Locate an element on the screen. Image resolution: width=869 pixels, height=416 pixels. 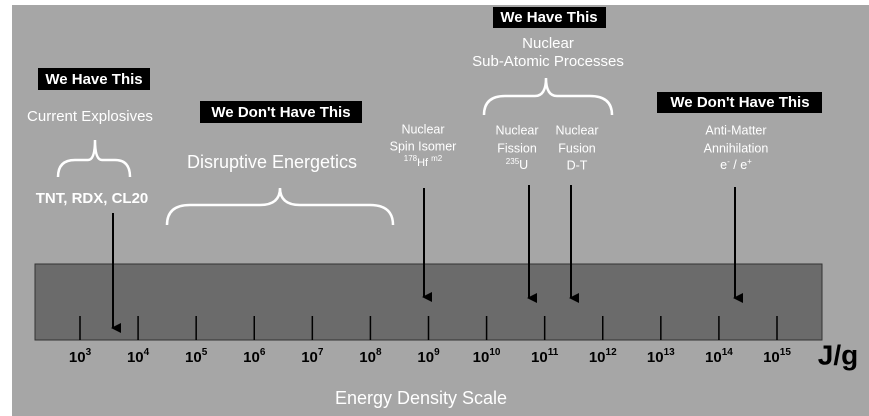
entry-line: Annihilation is located at coordinates (736, 148).